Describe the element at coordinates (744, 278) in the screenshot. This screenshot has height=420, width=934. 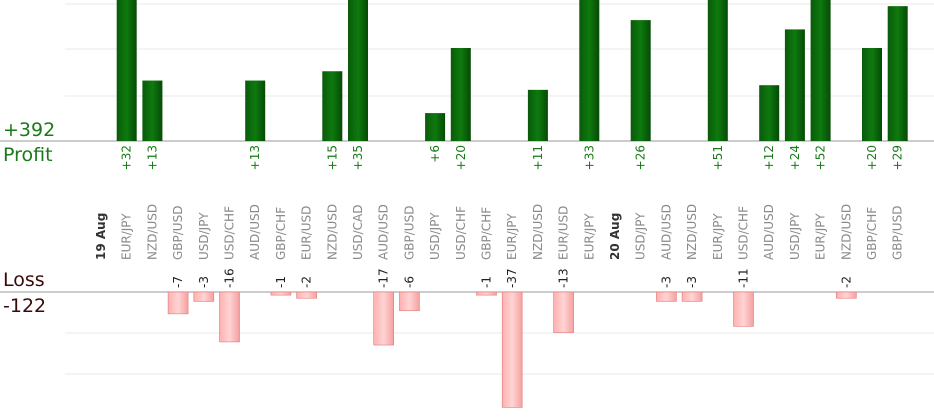
I see `loss-value-label: -11` at that location.